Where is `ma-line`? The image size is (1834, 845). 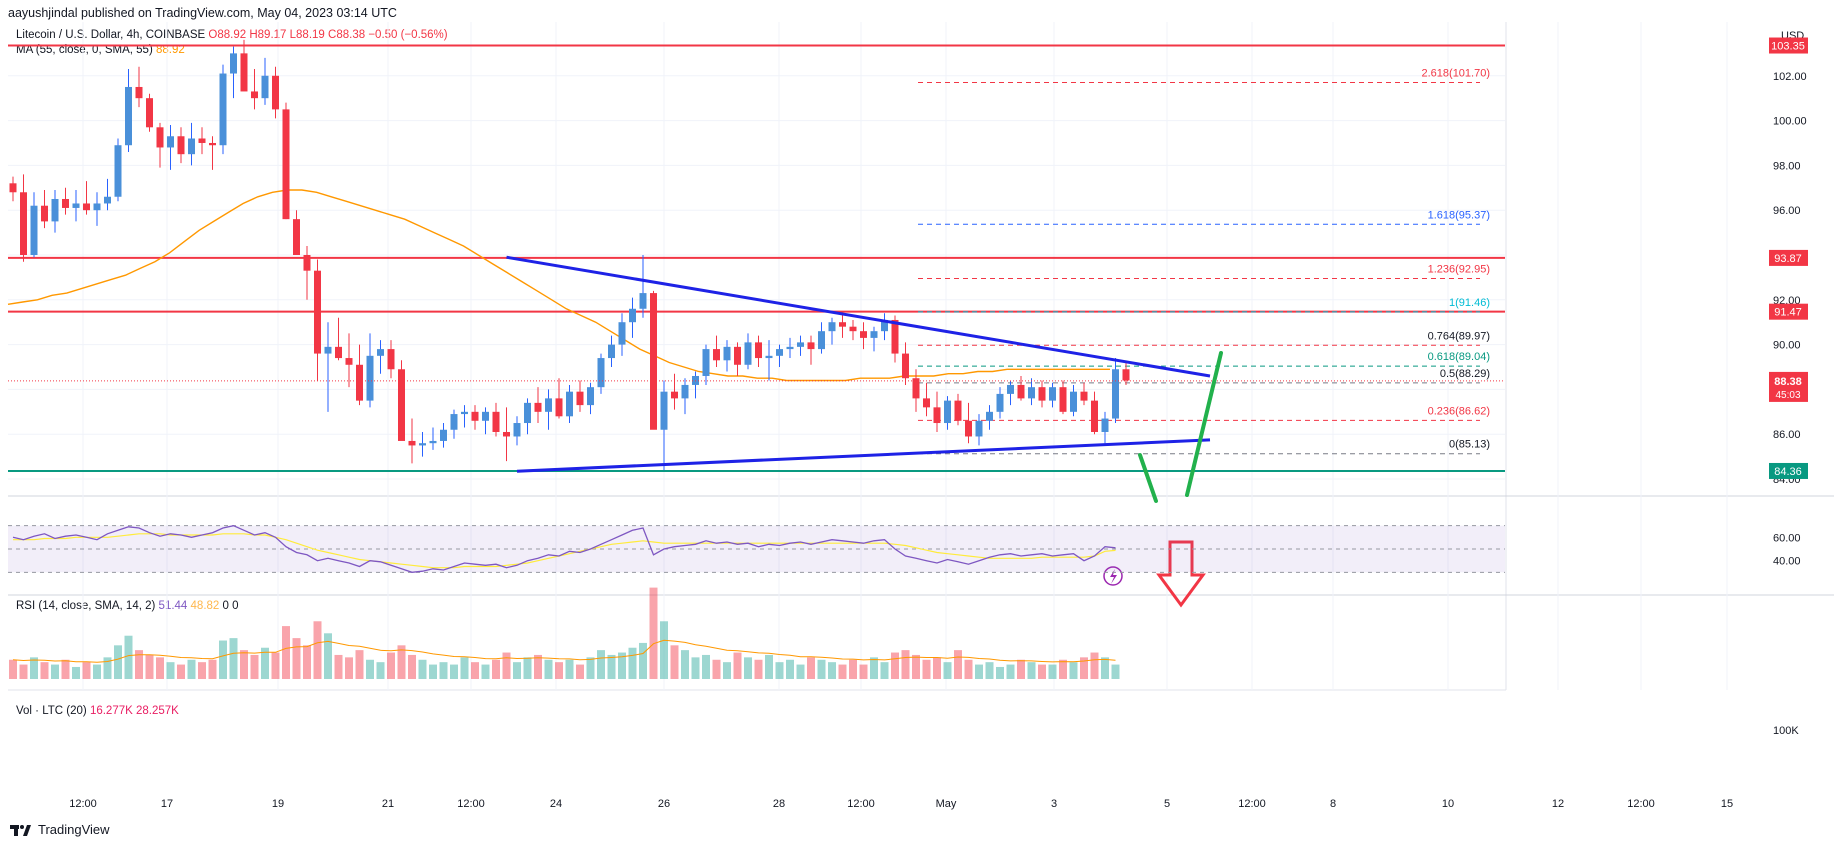 ma-line is located at coordinates (558, 285).